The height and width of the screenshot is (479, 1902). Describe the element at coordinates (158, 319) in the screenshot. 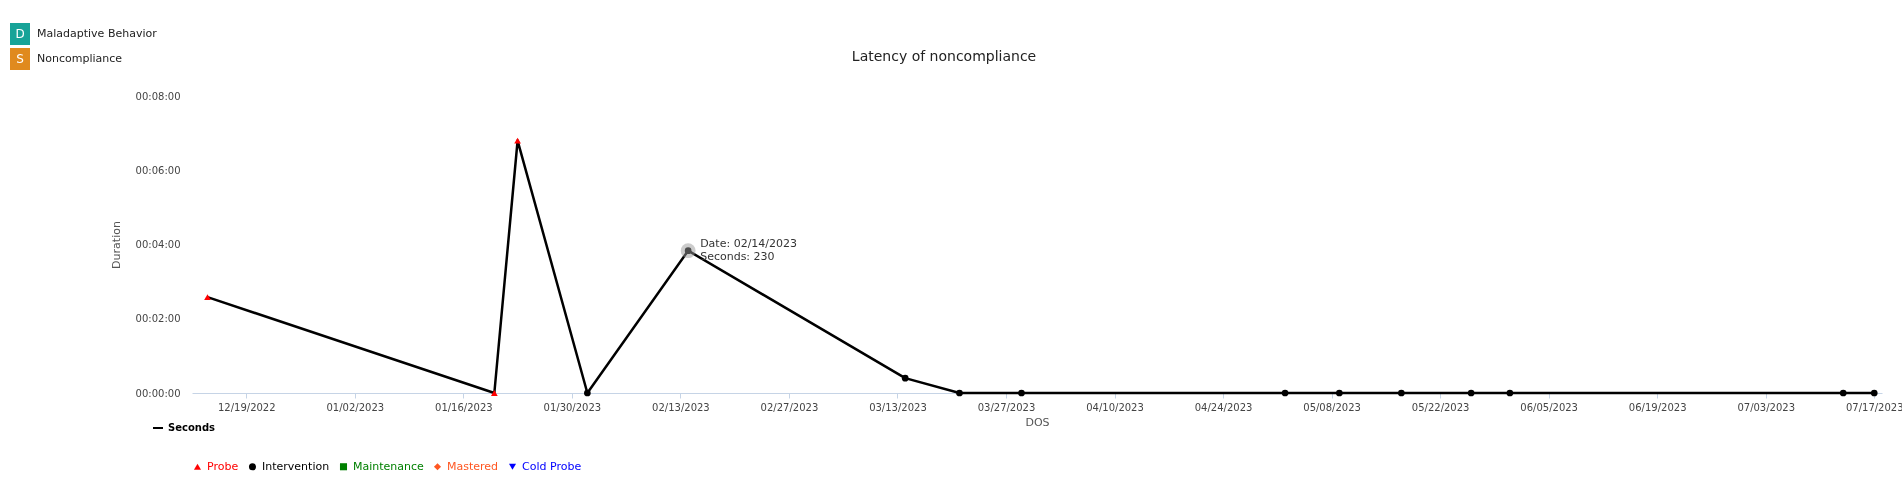

I see `y-tick-label: 00:02:00` at that location.